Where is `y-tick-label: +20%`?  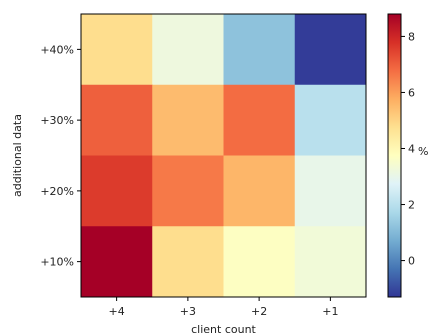
y-tick-label: +20% is located at coordinates (57, 191).